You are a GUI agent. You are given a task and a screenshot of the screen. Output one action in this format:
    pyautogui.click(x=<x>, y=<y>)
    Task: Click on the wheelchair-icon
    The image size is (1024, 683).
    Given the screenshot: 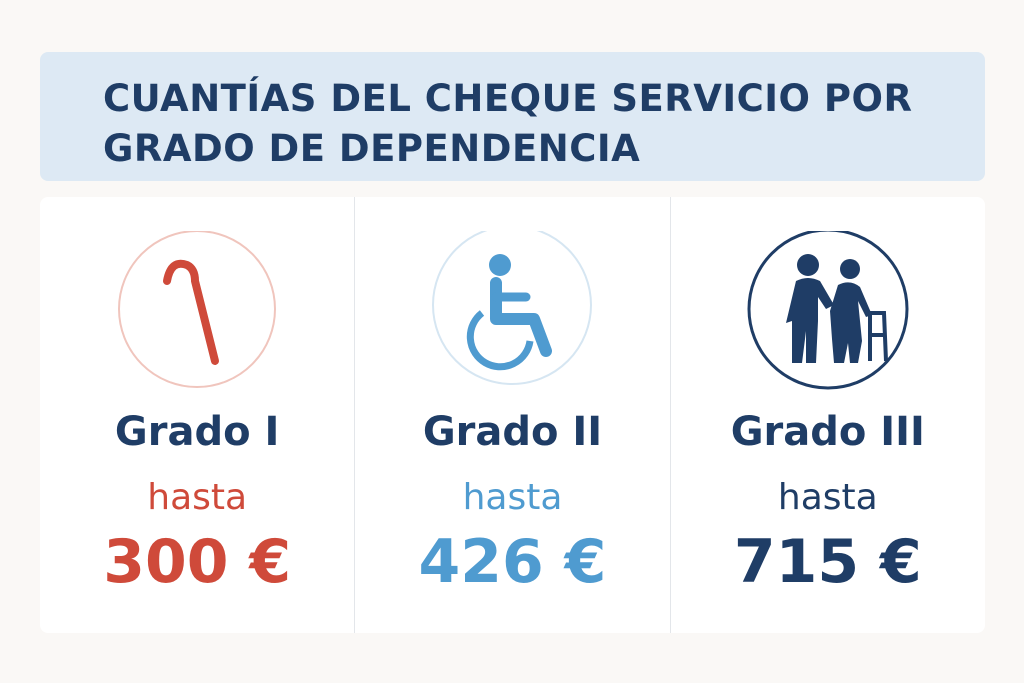 What is the action you would take?
    pyautogui.click(x=512, y=308)
    